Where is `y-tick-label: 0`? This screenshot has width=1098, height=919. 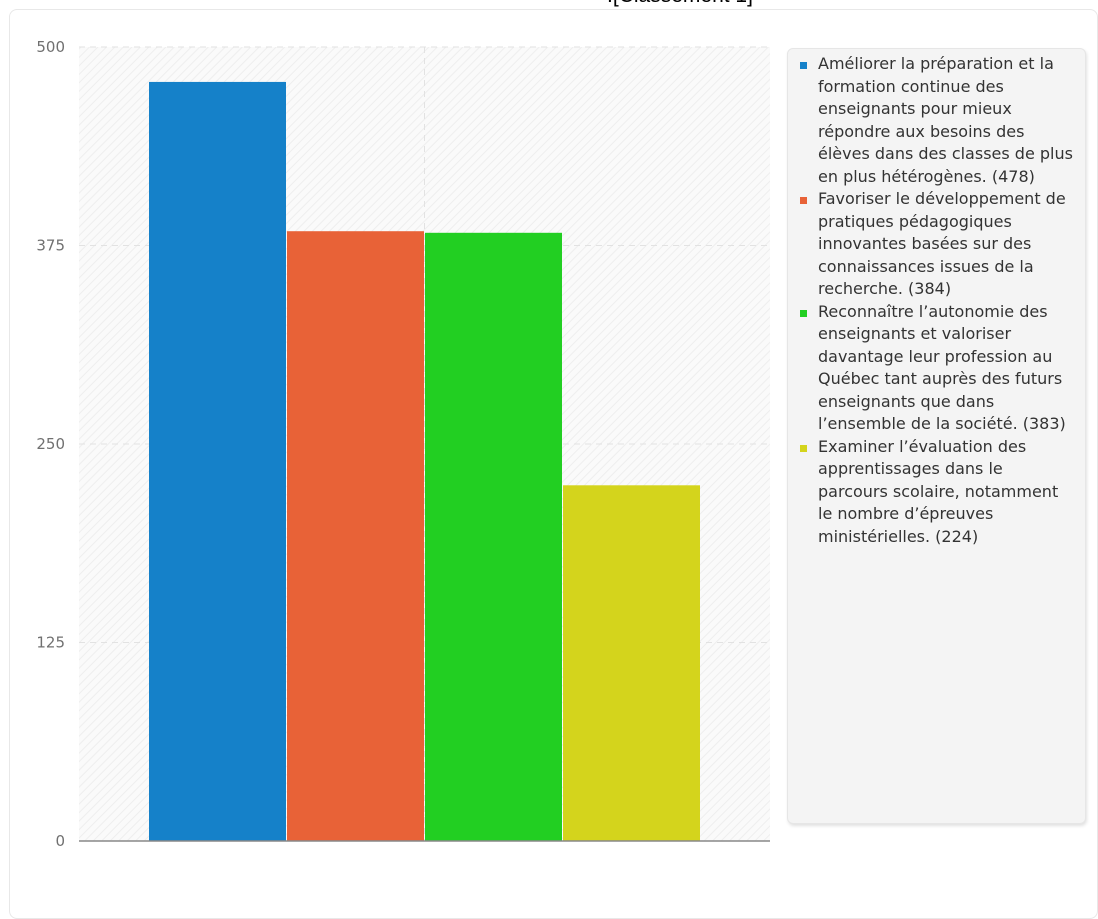
y-tick-label: 0 is located at coordinates (60, 841).